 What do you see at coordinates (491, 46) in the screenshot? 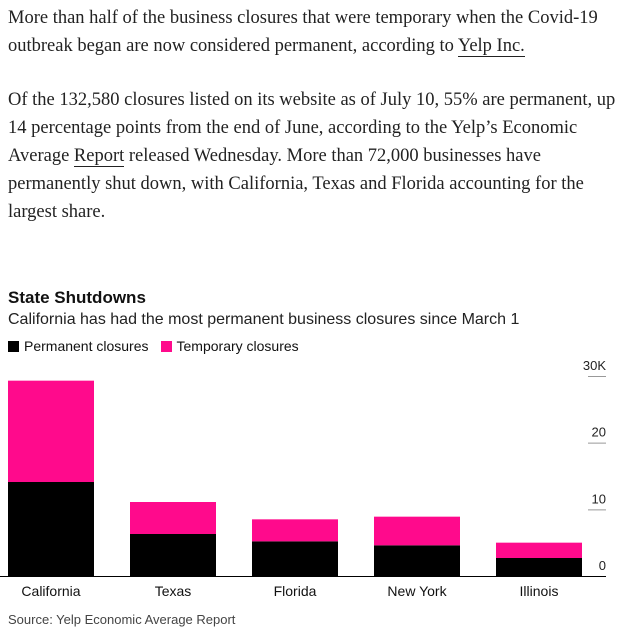
I see `yelp-link: Yelp Inc.` at bounding box center [491, 46].